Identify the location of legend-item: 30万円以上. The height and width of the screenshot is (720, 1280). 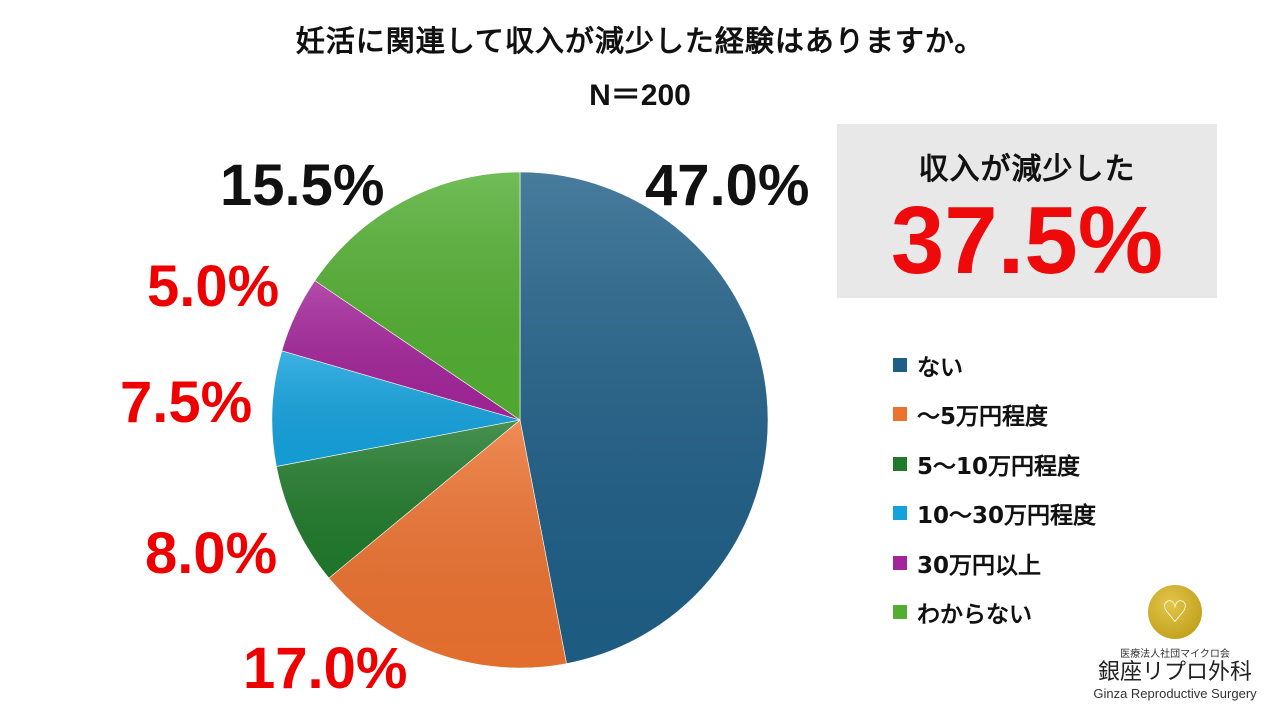
(994, 563).